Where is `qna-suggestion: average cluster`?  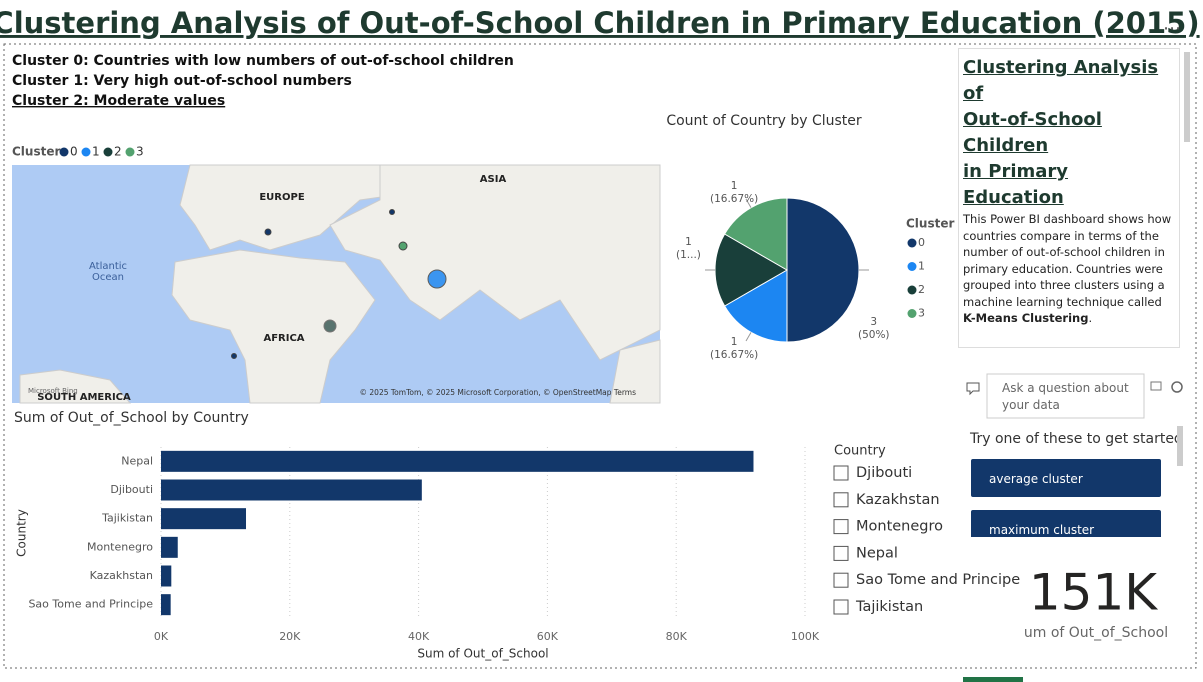
qna-suggestion: average cluster is located at coordinates (1066, 478).